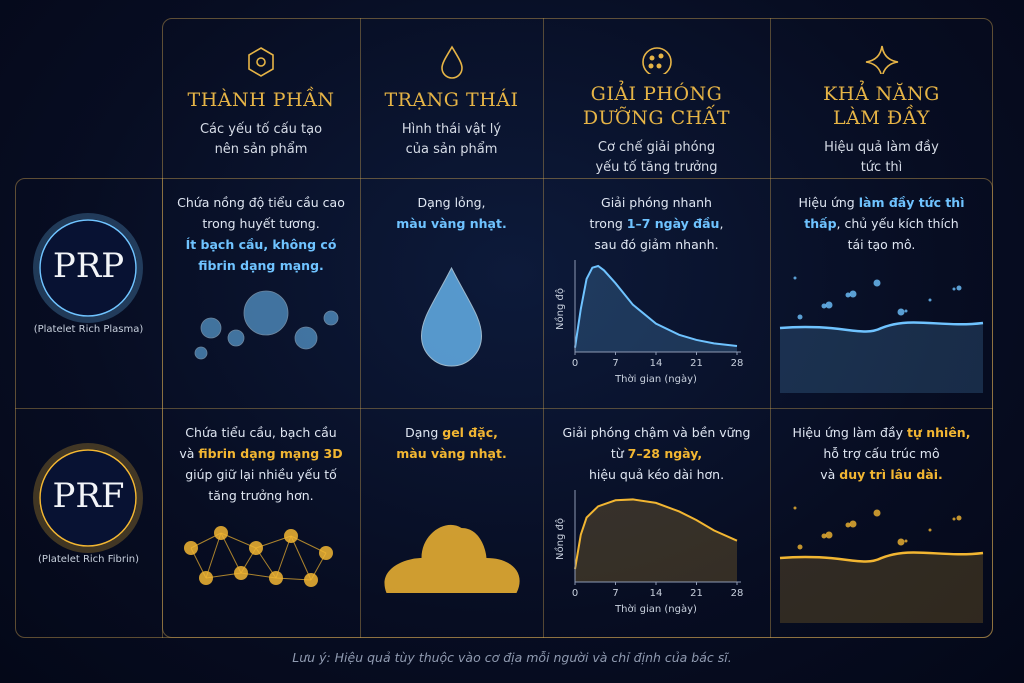 This screenshot has height=683, width=1024. Describe the element at coordinates (451, 140) in the screenshot. I see `header-subtitle: Hình thái vật lý của sản phẩm` at that location.